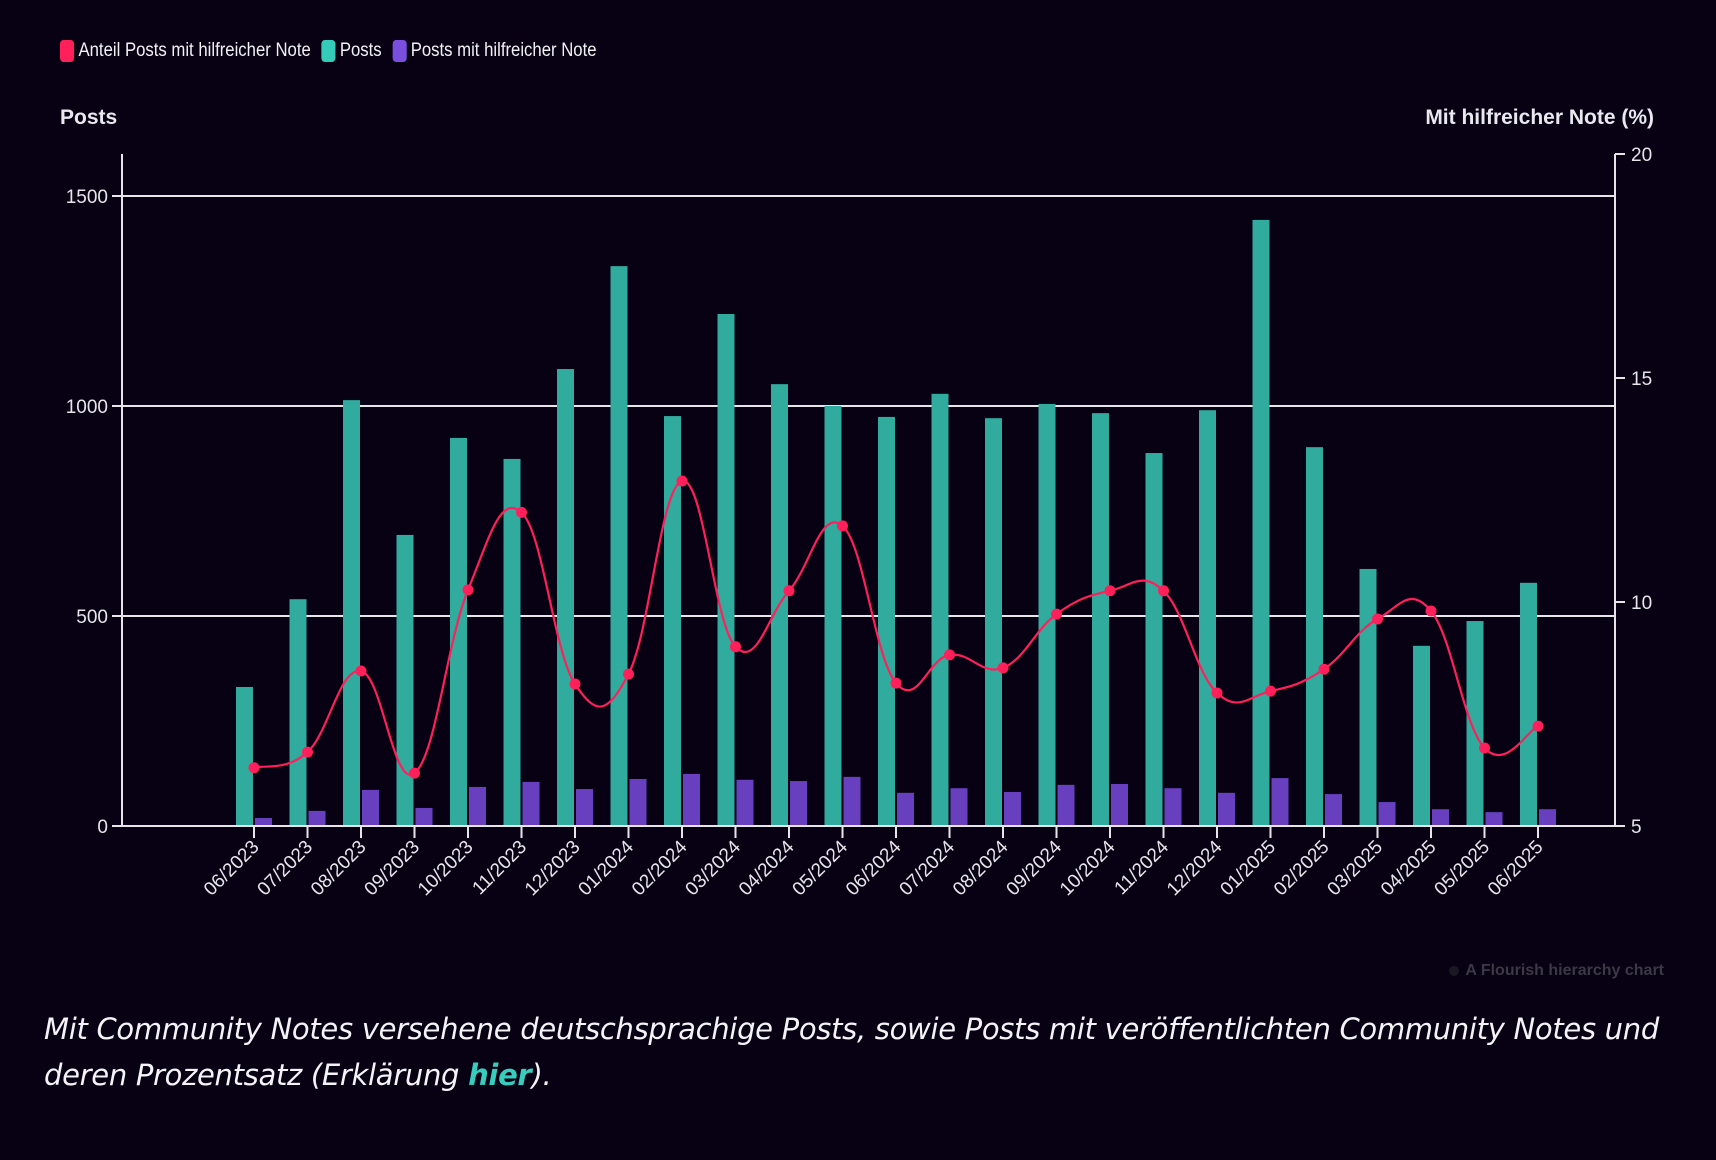  What do you see at coordinates (194, 50) in the screenshot?
I see `legend-label-share: Anteil Posts mit hilfreicher Note` at bounding box center [194, 50].